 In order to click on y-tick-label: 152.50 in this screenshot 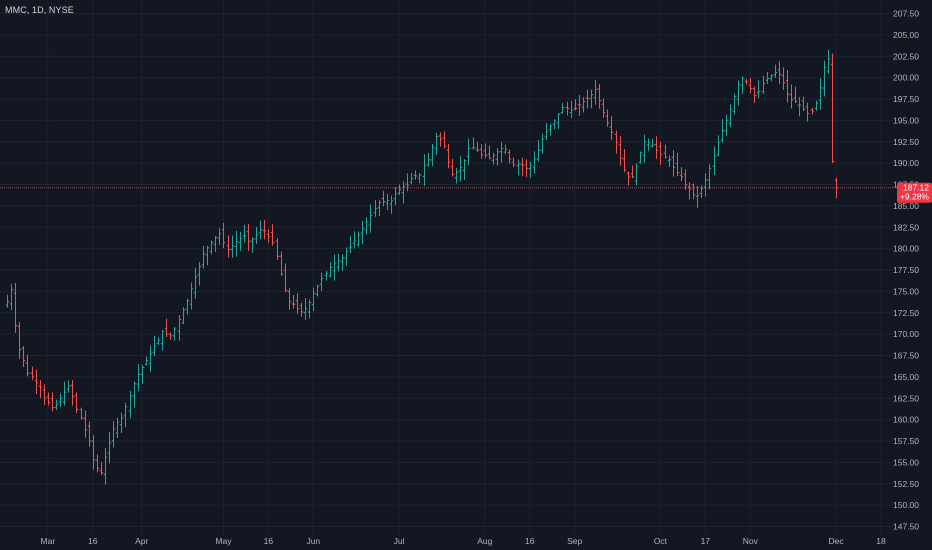, I will do `click(906, 484)`.